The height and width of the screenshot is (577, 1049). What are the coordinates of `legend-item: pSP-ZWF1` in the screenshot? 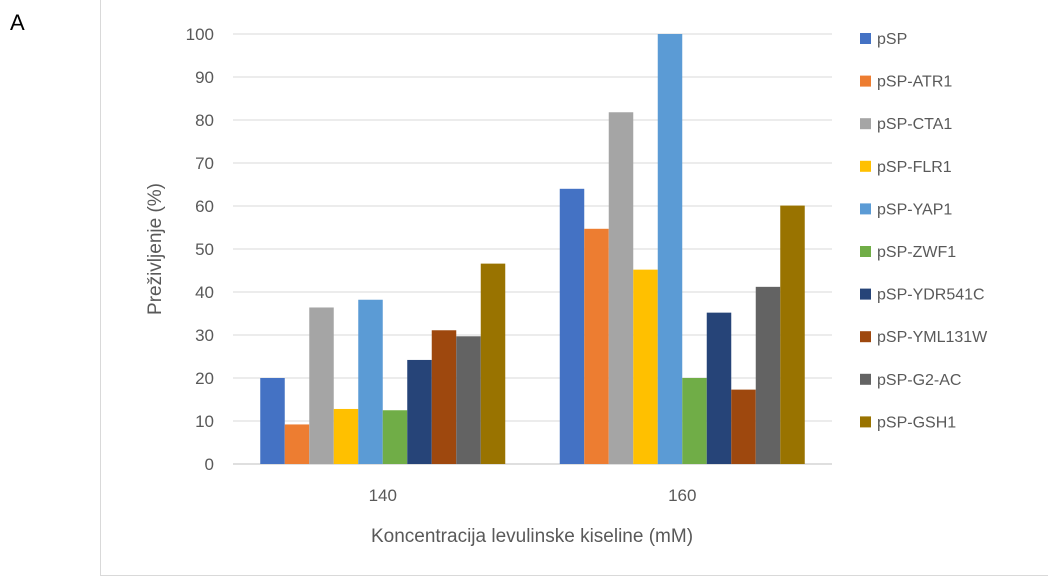 It's located at (908, 252).